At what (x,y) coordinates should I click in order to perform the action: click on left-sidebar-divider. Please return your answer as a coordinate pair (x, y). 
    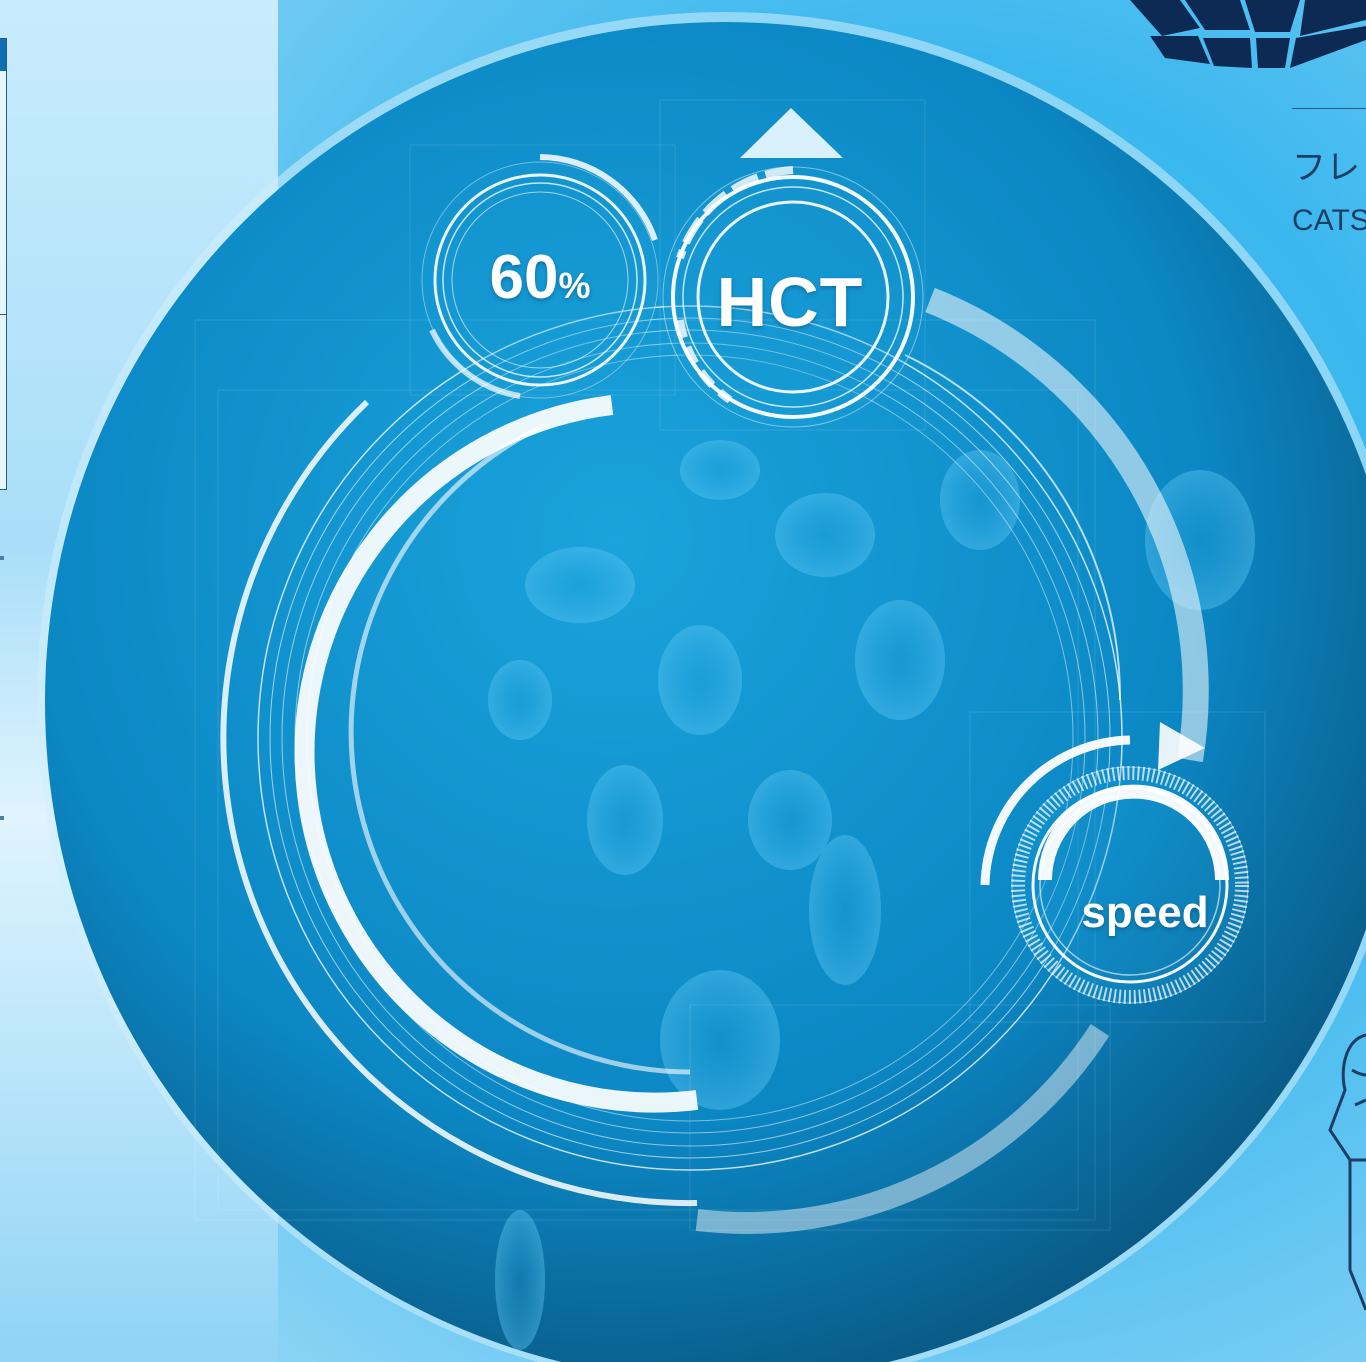
    Looking at the image, I should click on (3, 314).